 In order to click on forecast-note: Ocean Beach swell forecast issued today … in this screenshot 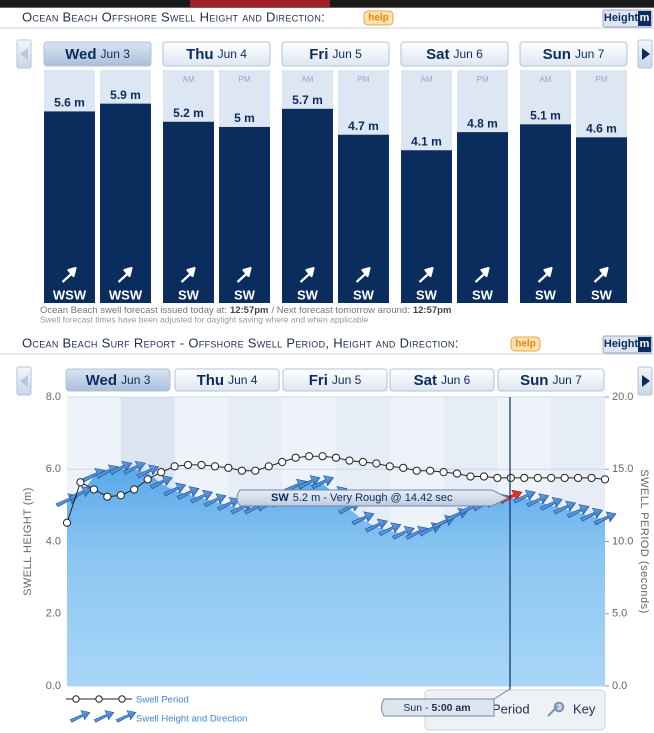, I will do `click(245, 310)`.